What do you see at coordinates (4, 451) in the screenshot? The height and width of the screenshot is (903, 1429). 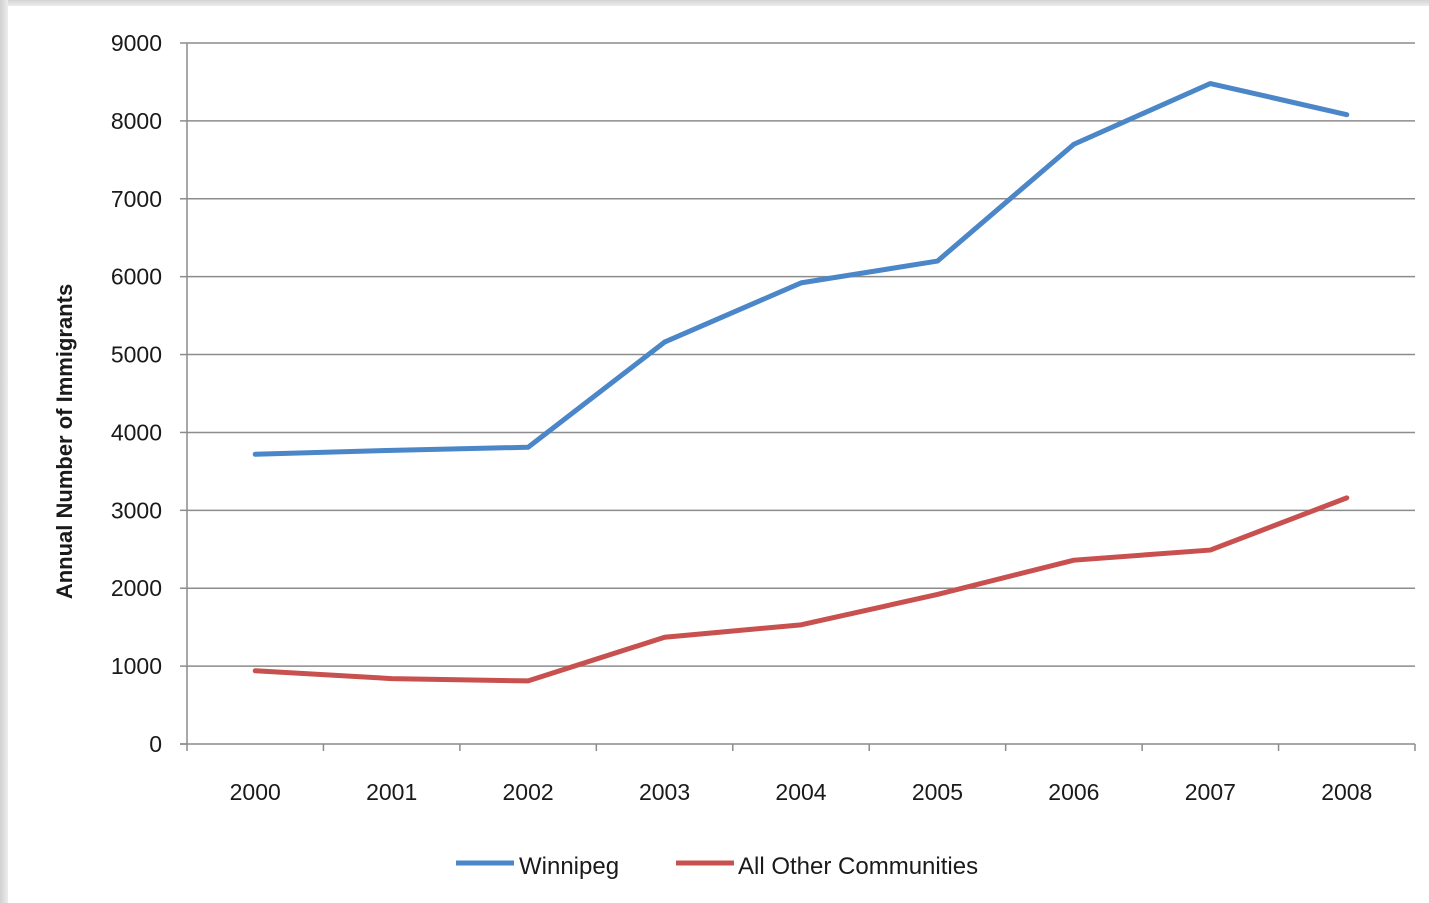 I see `frame-left-edge` at bounding box center [4, 451].